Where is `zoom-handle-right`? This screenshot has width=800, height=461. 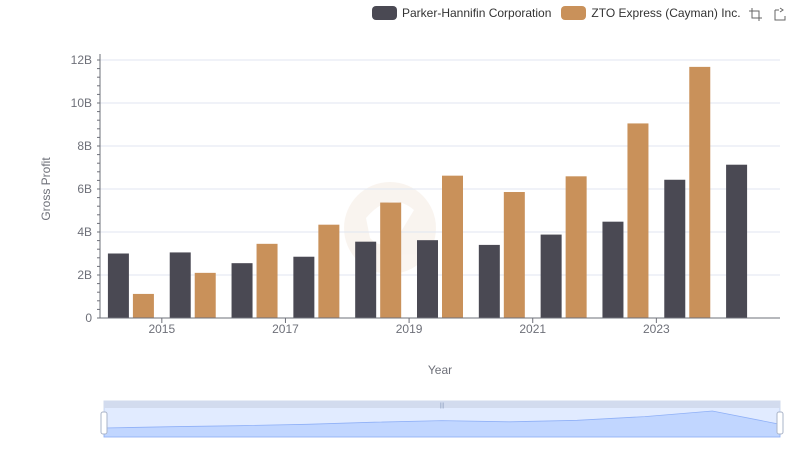 zoom-handle-right is located at coordinates (780, 423).